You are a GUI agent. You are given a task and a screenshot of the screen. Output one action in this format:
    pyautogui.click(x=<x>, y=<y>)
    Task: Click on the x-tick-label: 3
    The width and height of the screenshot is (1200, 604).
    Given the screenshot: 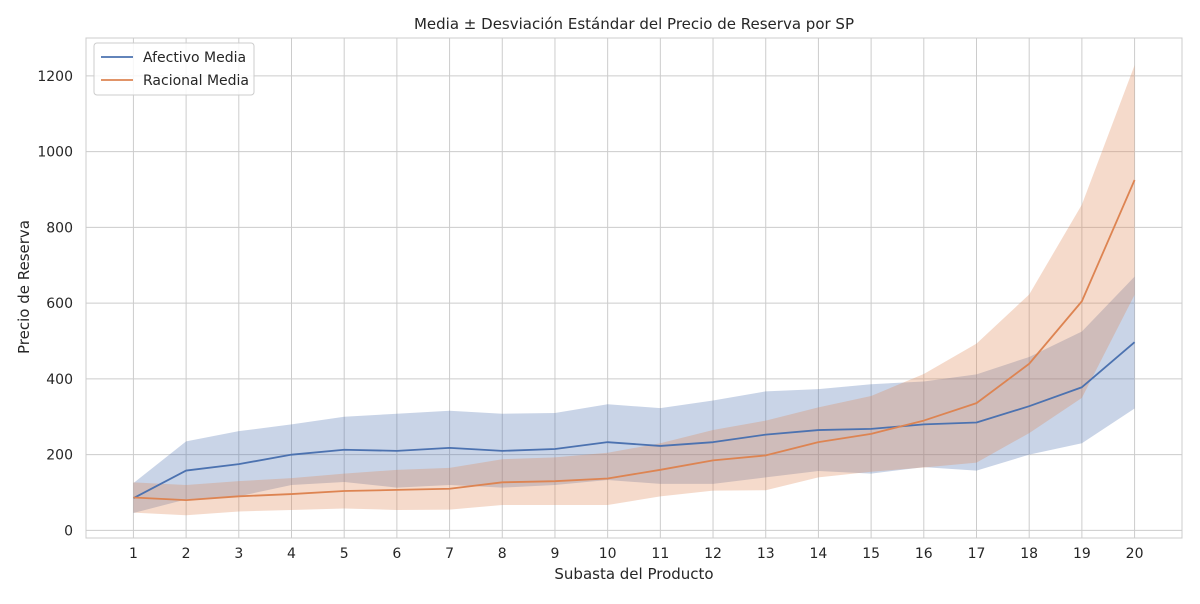 What is the action you would take?
    pyautogui.click(x=238, y=554)
    